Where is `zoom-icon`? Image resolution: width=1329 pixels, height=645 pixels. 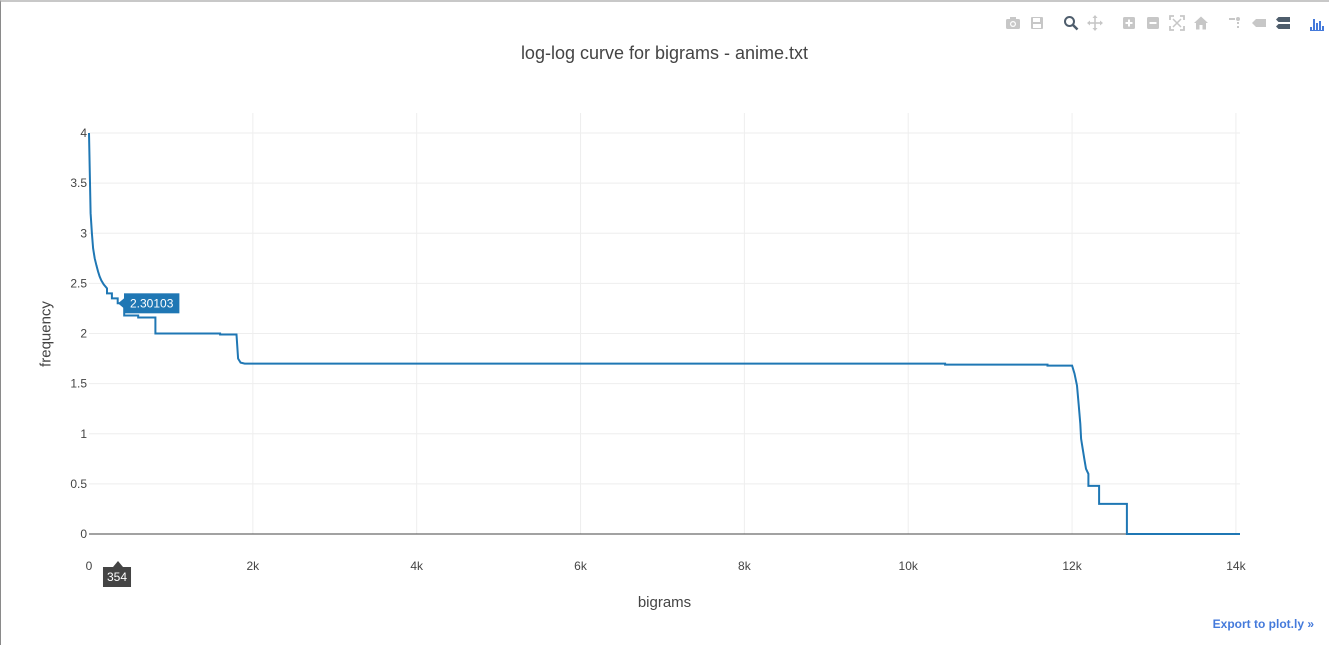 zoom-icon is located at coordinates (1071, 23).